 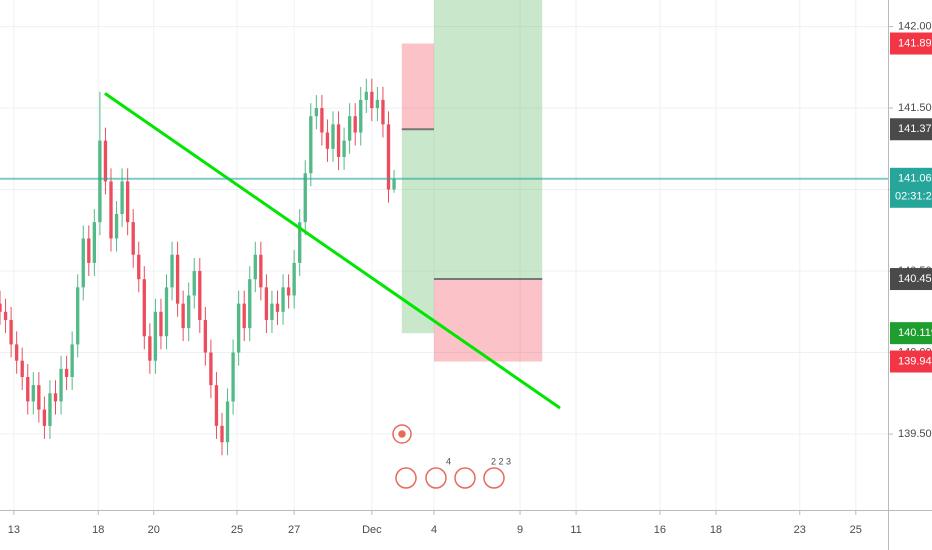 I want to click on price-tag-label: 139.945, so click(x=915, y=361).